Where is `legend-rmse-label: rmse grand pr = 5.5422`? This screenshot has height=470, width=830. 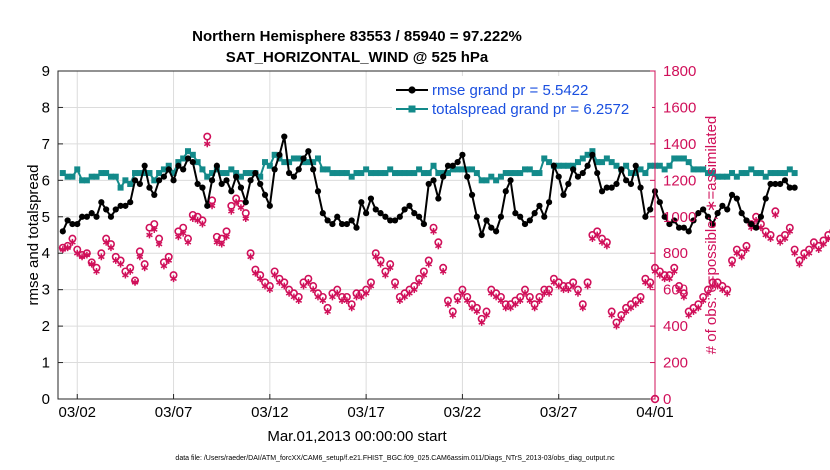 legend-rmse-label: rmse grand pr = 5.5422 is located at coordinates (510, 90).